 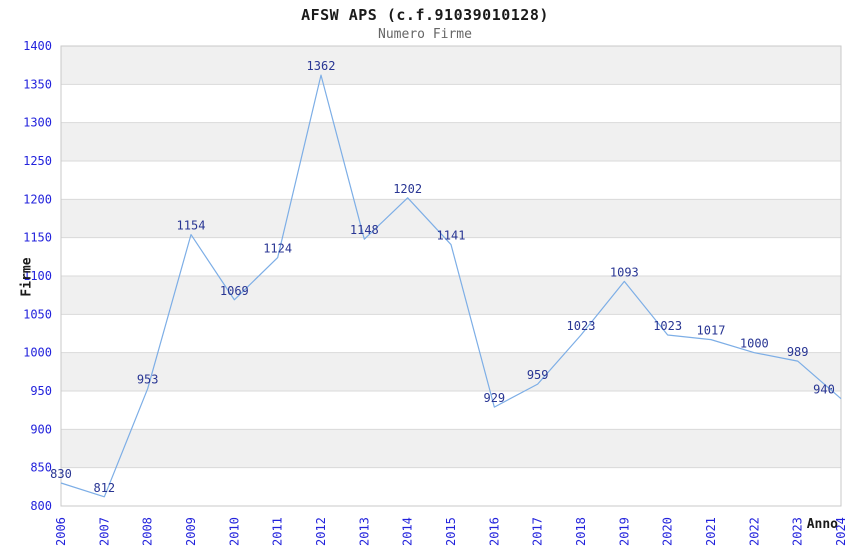 What do you see at coordinates (425, 34) in the screenshot?
I see `chart-subtitle: Numero Firme` at bounding box center [425, 34].